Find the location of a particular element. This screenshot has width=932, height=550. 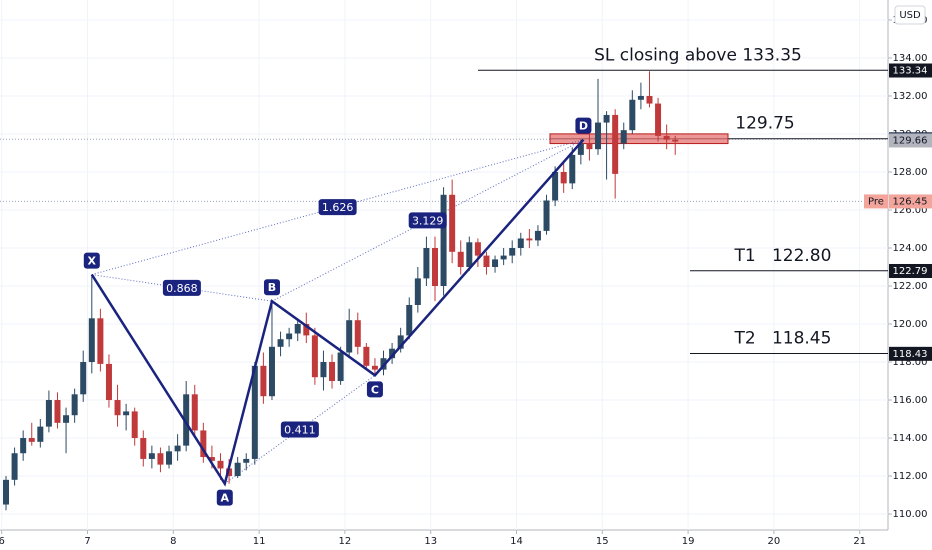

y-tick-label: 116.00 is located at coordinates (910, 400).